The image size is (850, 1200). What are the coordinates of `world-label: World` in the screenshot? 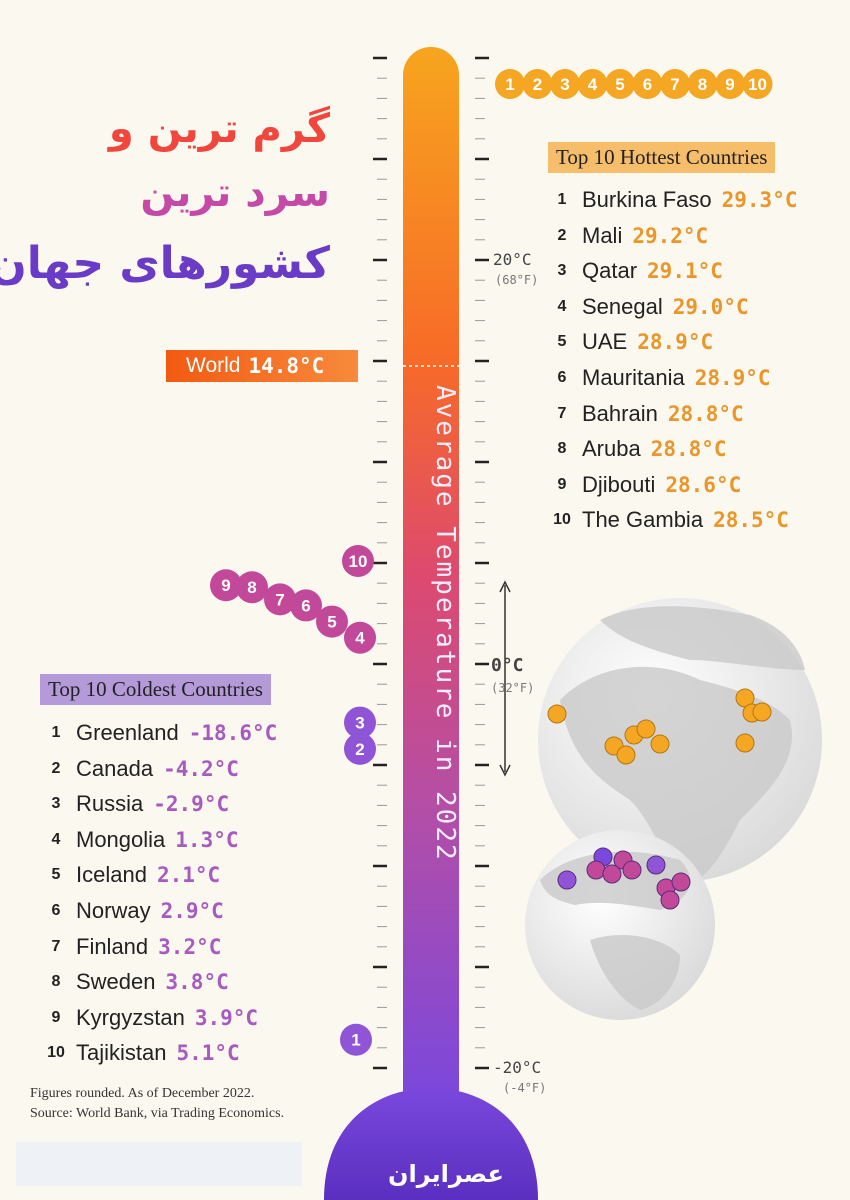 It's located at (213, 365).